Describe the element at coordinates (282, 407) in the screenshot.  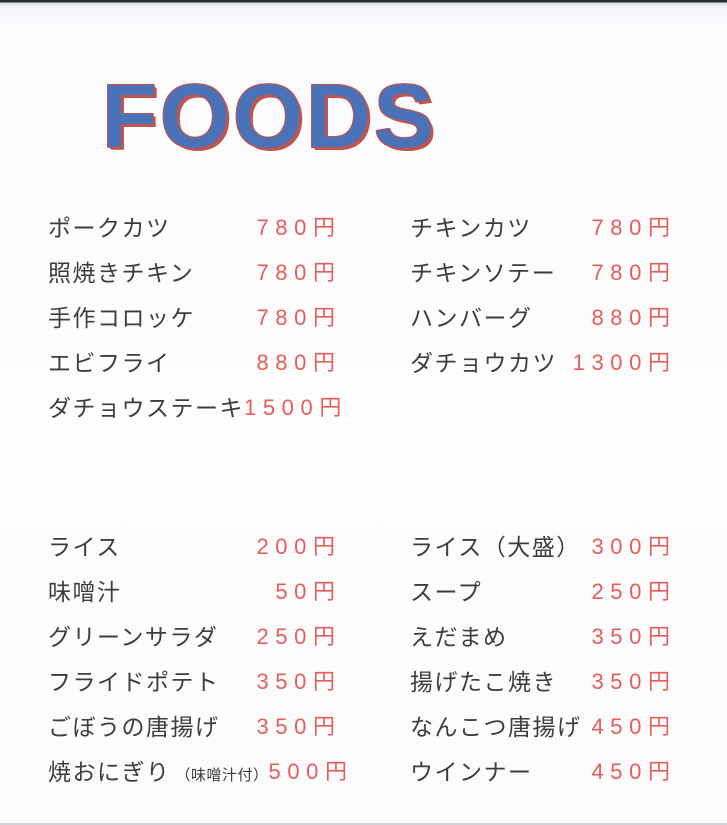
I see `price-digits: 1500` at that location.